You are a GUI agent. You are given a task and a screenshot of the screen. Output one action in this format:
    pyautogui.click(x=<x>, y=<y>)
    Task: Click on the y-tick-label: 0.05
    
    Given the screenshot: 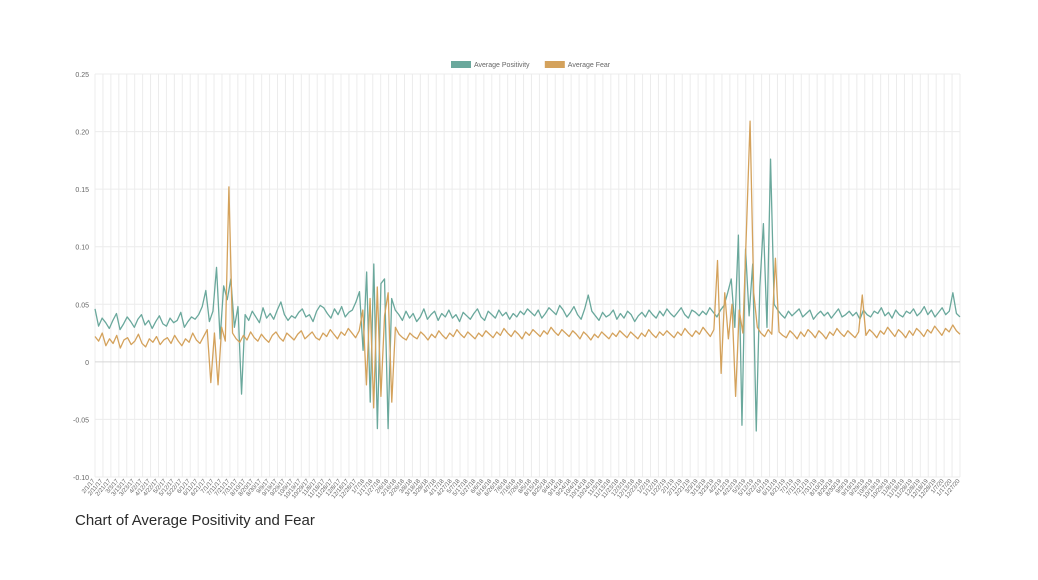 What is the action you would take?
    pyautogui.click(x=82, y=305)
    